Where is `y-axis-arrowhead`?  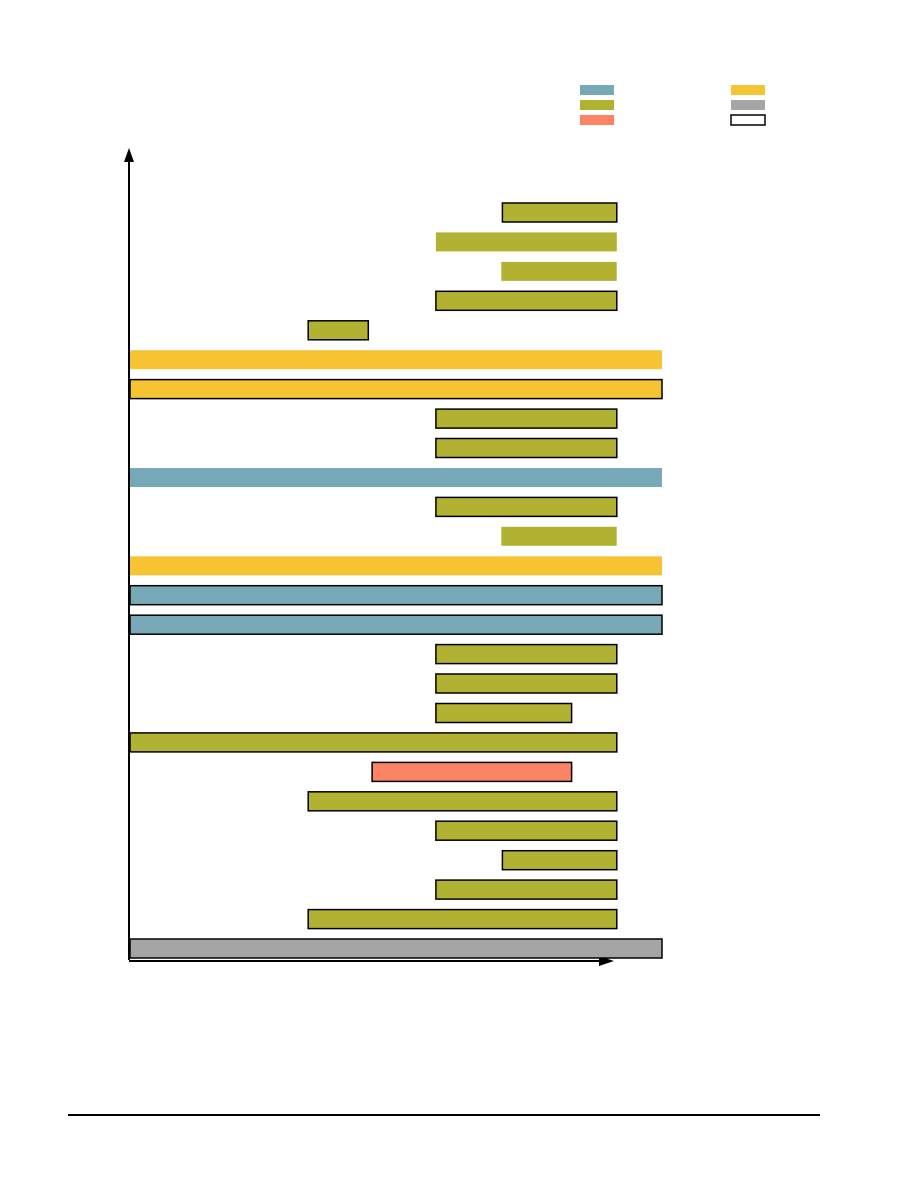 y-axis-arrowhead is located at coordinates (129, 155).